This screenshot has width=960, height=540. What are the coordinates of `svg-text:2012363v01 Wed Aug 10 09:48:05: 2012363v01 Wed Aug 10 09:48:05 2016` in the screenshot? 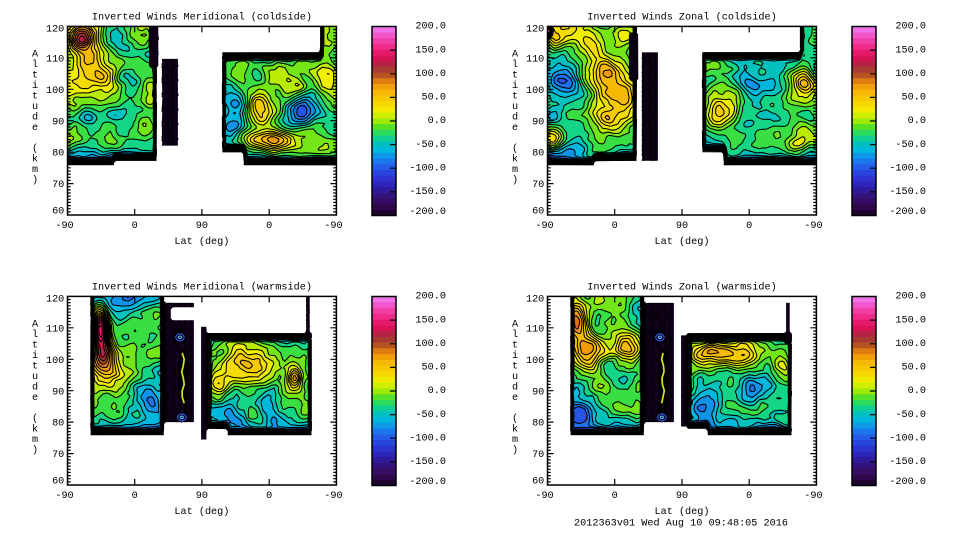 It's located at (681, 524).